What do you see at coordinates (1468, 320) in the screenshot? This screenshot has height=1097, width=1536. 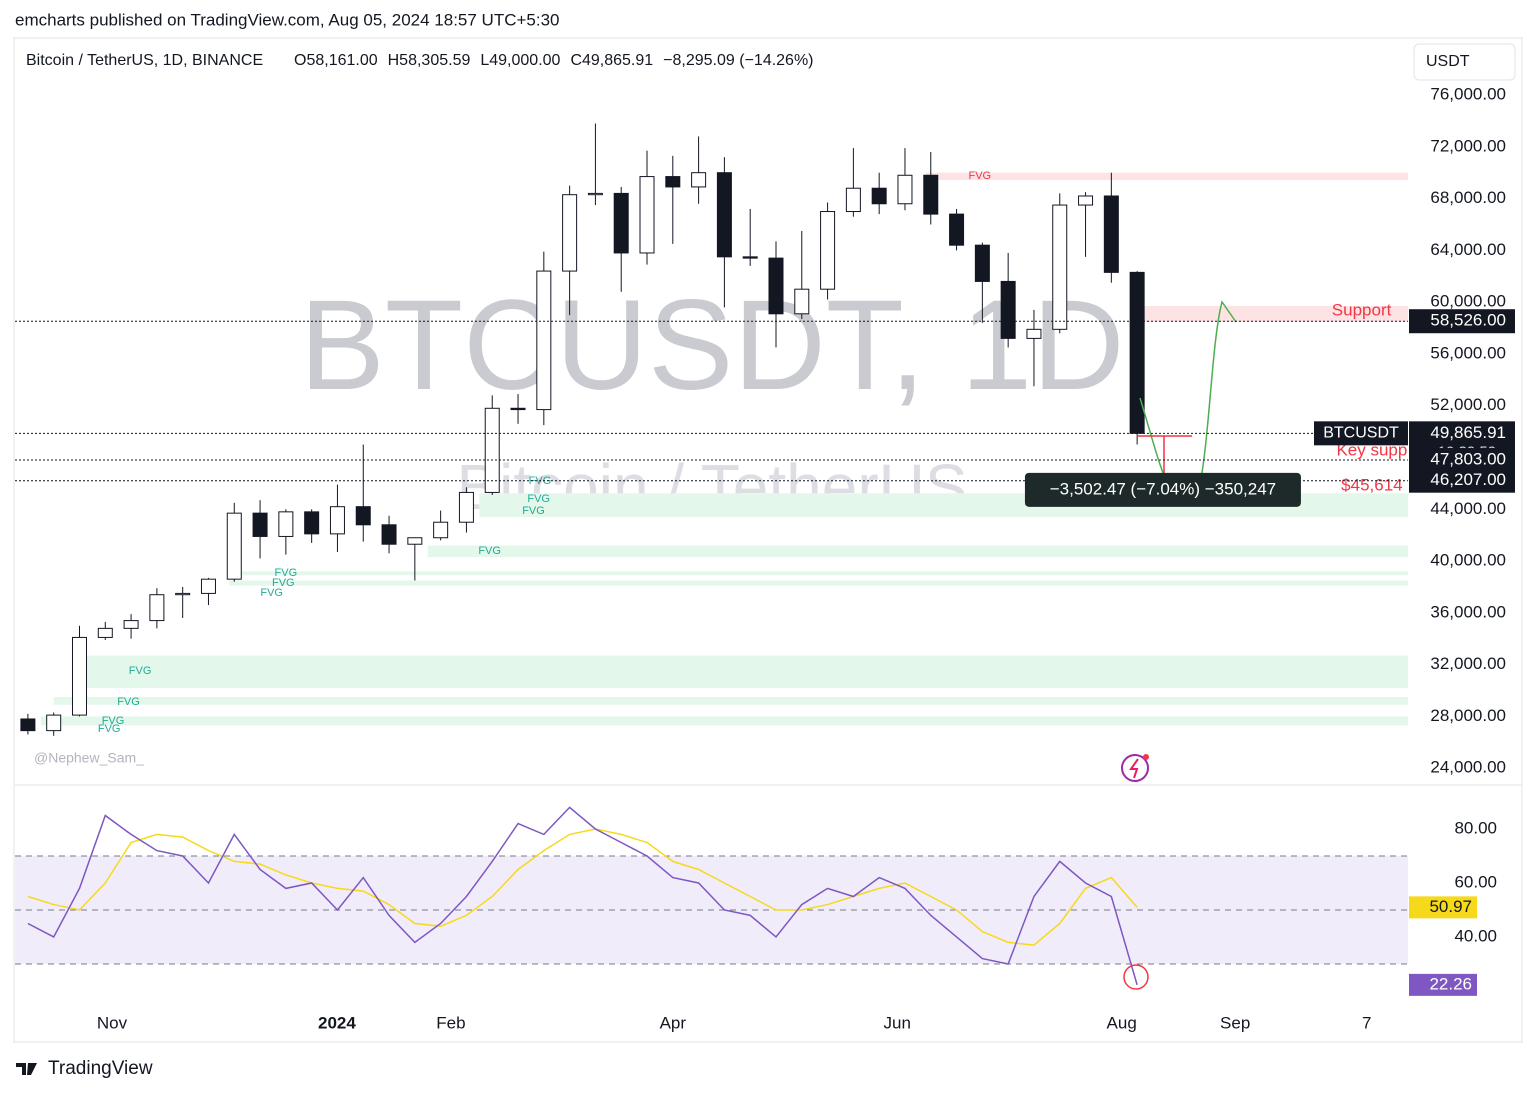 I see `level-label: 58,526.00` at bounding box center [1468, 320].